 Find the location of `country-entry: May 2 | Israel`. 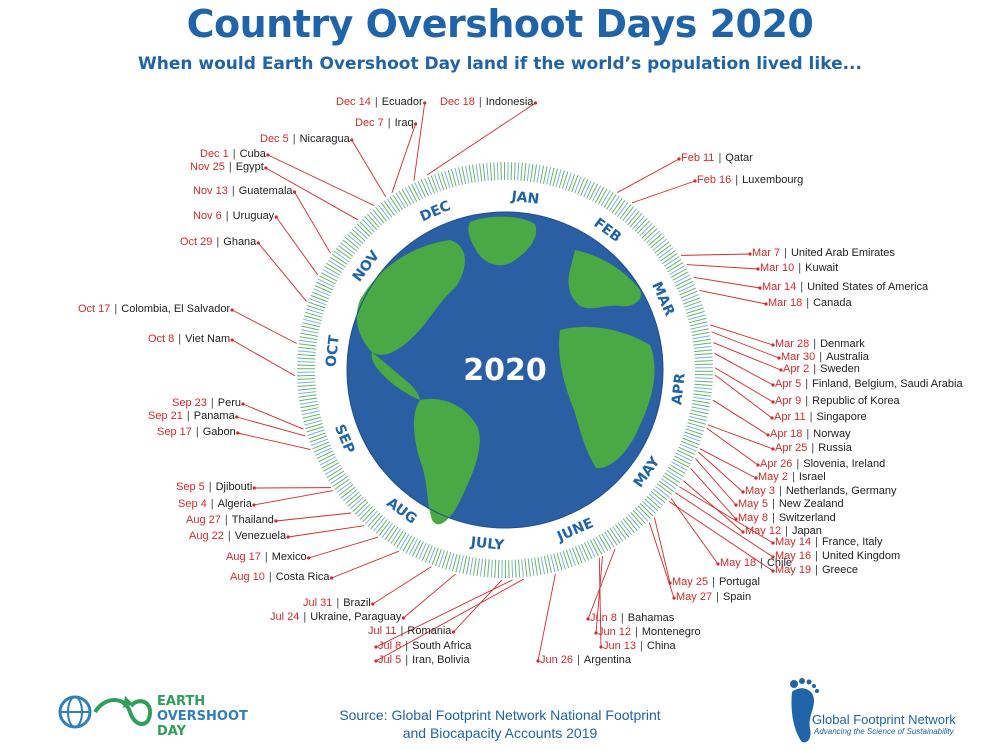

country-entry: May 2 | Israel is located at coordinates (792, 477).